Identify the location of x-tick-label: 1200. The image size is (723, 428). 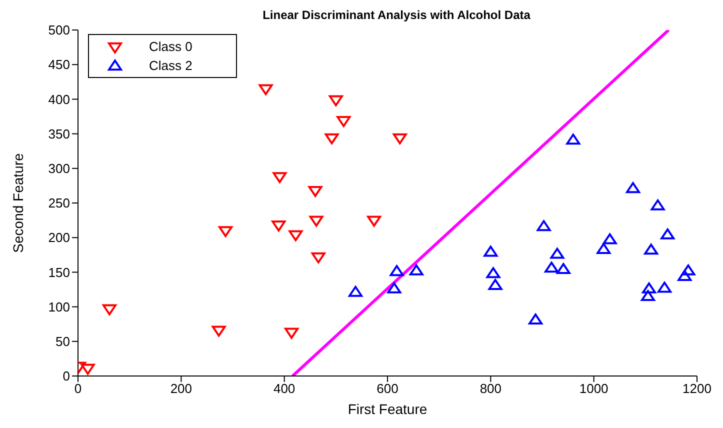
(697, 388).